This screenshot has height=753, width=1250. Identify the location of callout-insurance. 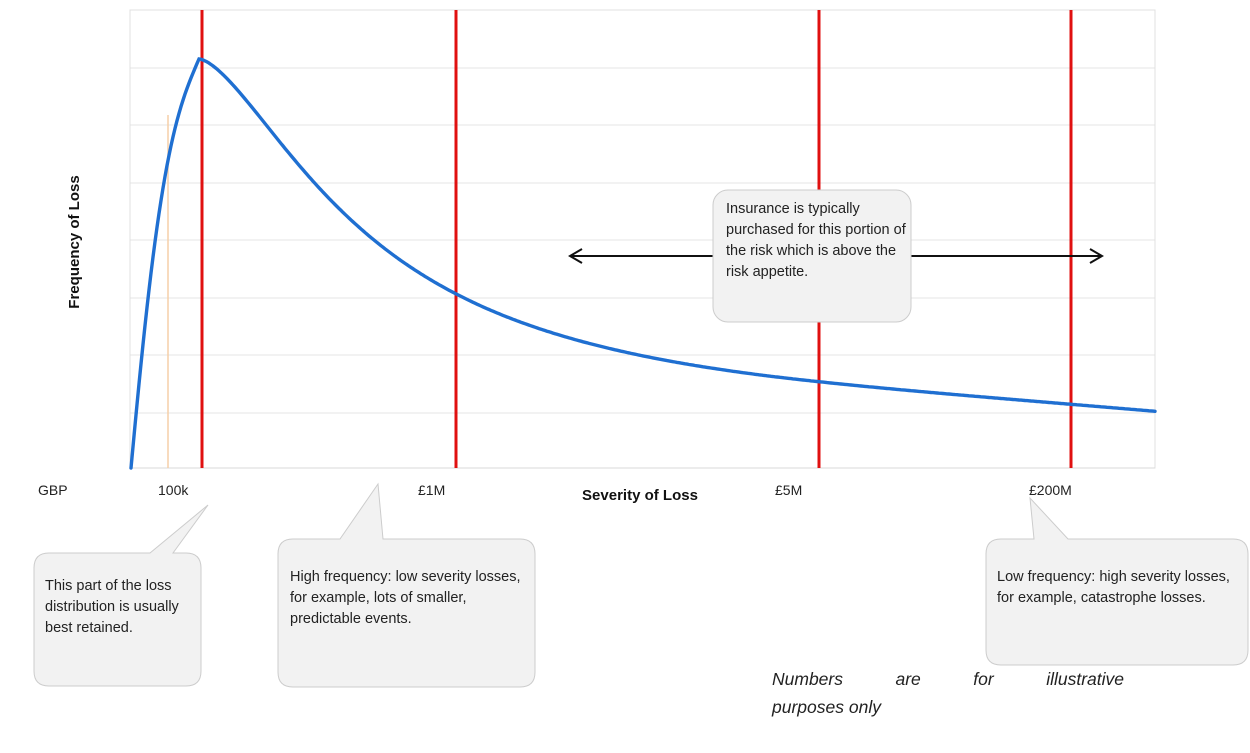
(812, 256).